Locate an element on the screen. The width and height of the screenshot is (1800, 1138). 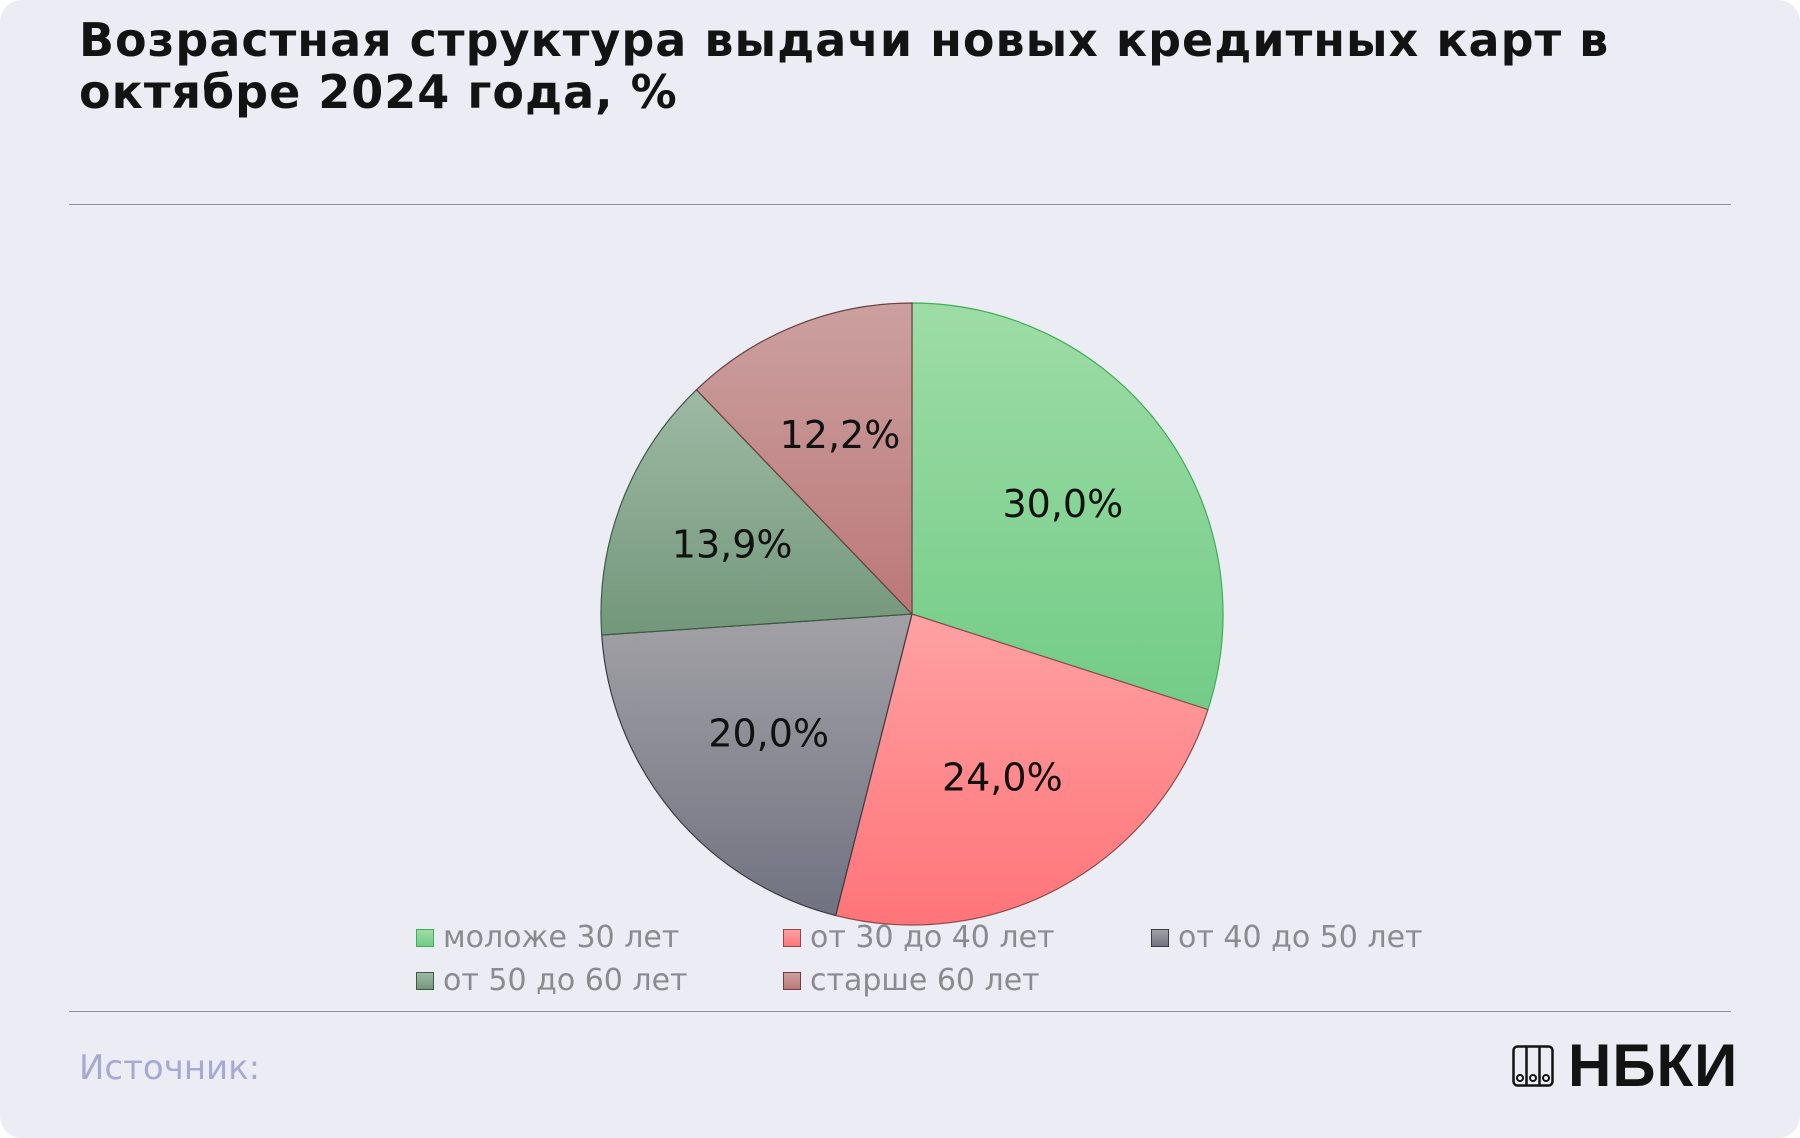
legend-label: старше 60 лет is located at coordinates (925, 980).